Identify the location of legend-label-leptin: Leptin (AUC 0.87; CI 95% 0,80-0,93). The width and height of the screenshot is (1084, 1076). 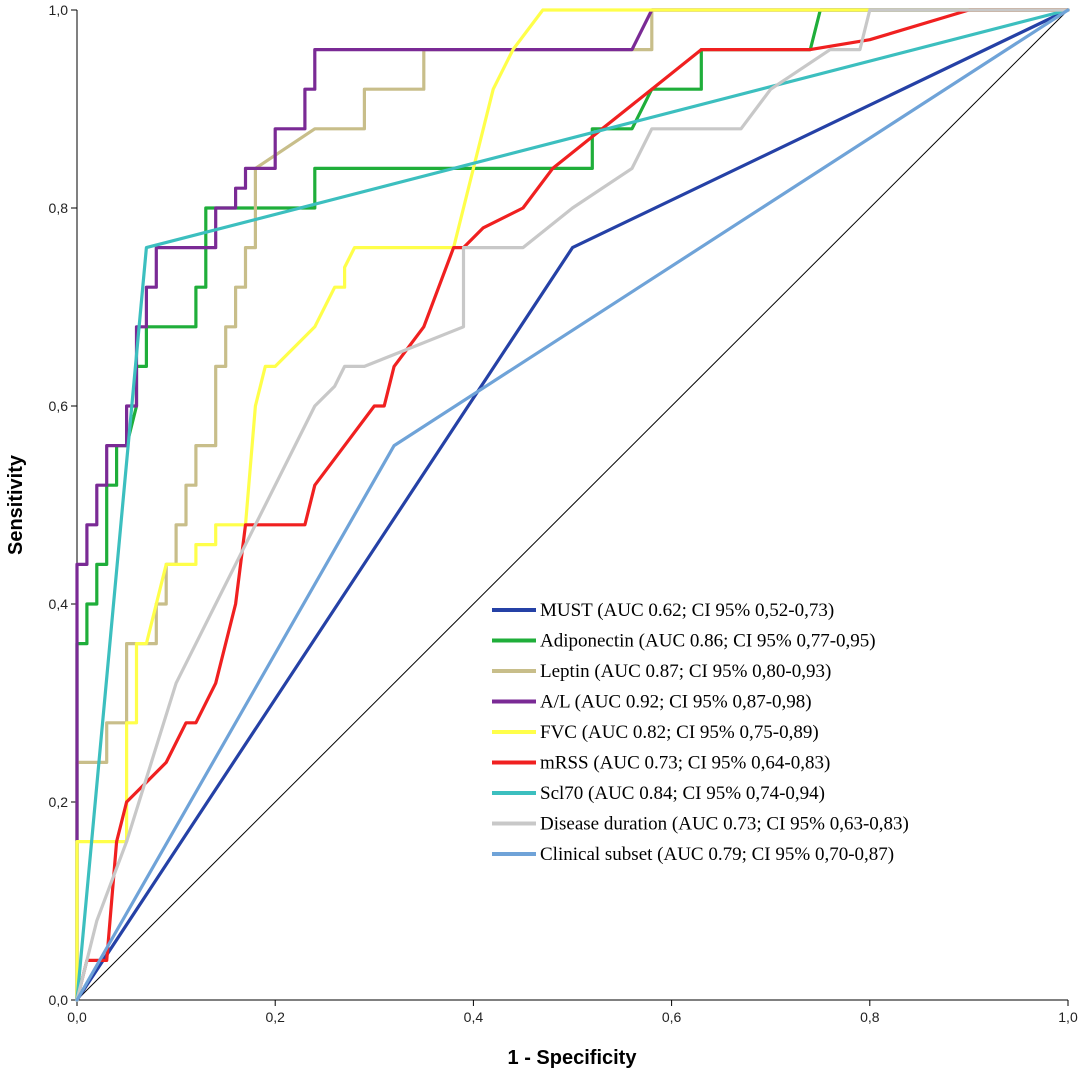
(685, 671).